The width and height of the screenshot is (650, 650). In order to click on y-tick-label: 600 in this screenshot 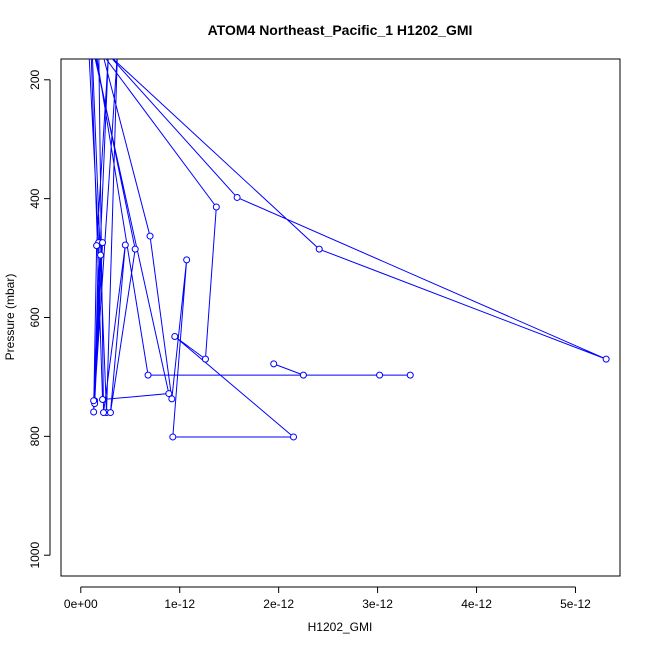, I will do `click(35, 317)`.